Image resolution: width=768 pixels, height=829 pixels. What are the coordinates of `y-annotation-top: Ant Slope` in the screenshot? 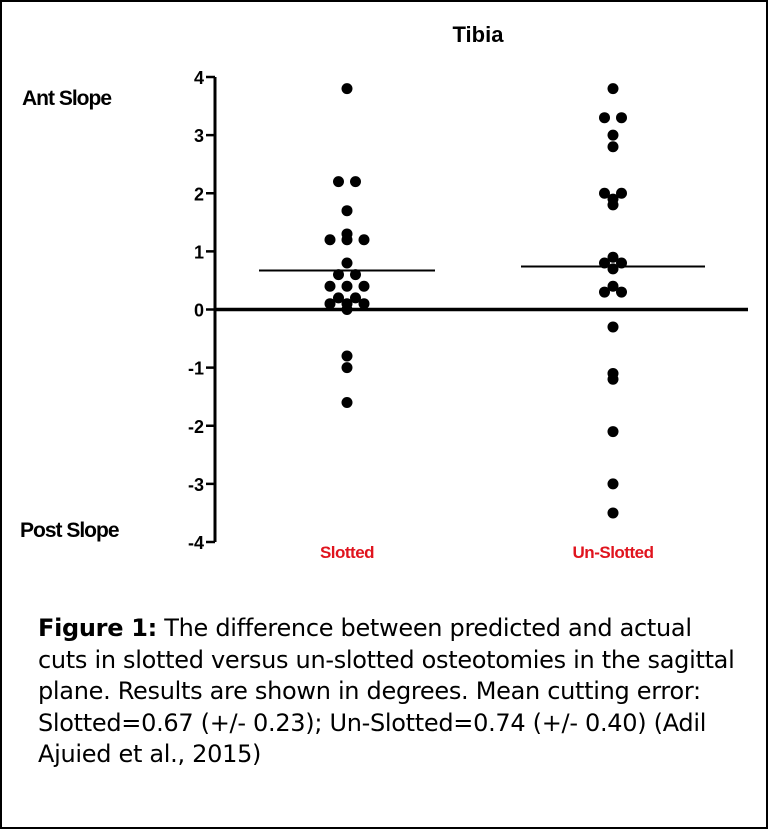 It's located at (66, 98).